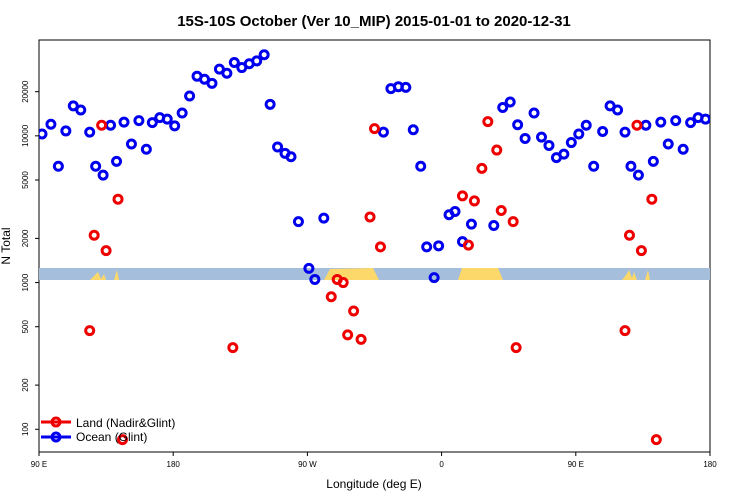 This screenshot has width=750, height=500. Describe the element at coordinates (480, 274) in the screenshot. I see `land-block-africa` at that location.